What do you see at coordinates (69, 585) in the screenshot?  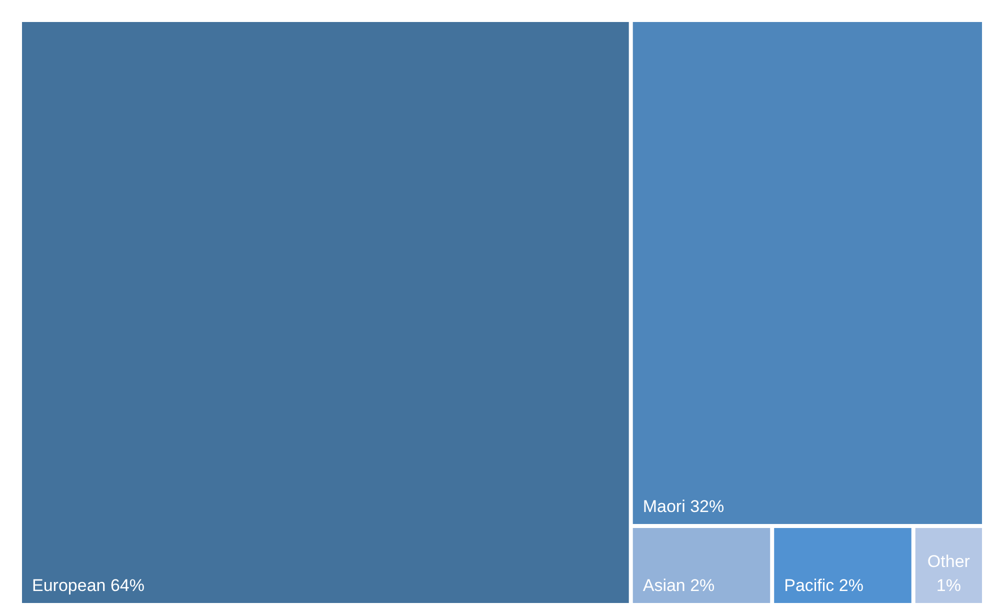 I see `category-label: European` at bounding box center [69, 585].